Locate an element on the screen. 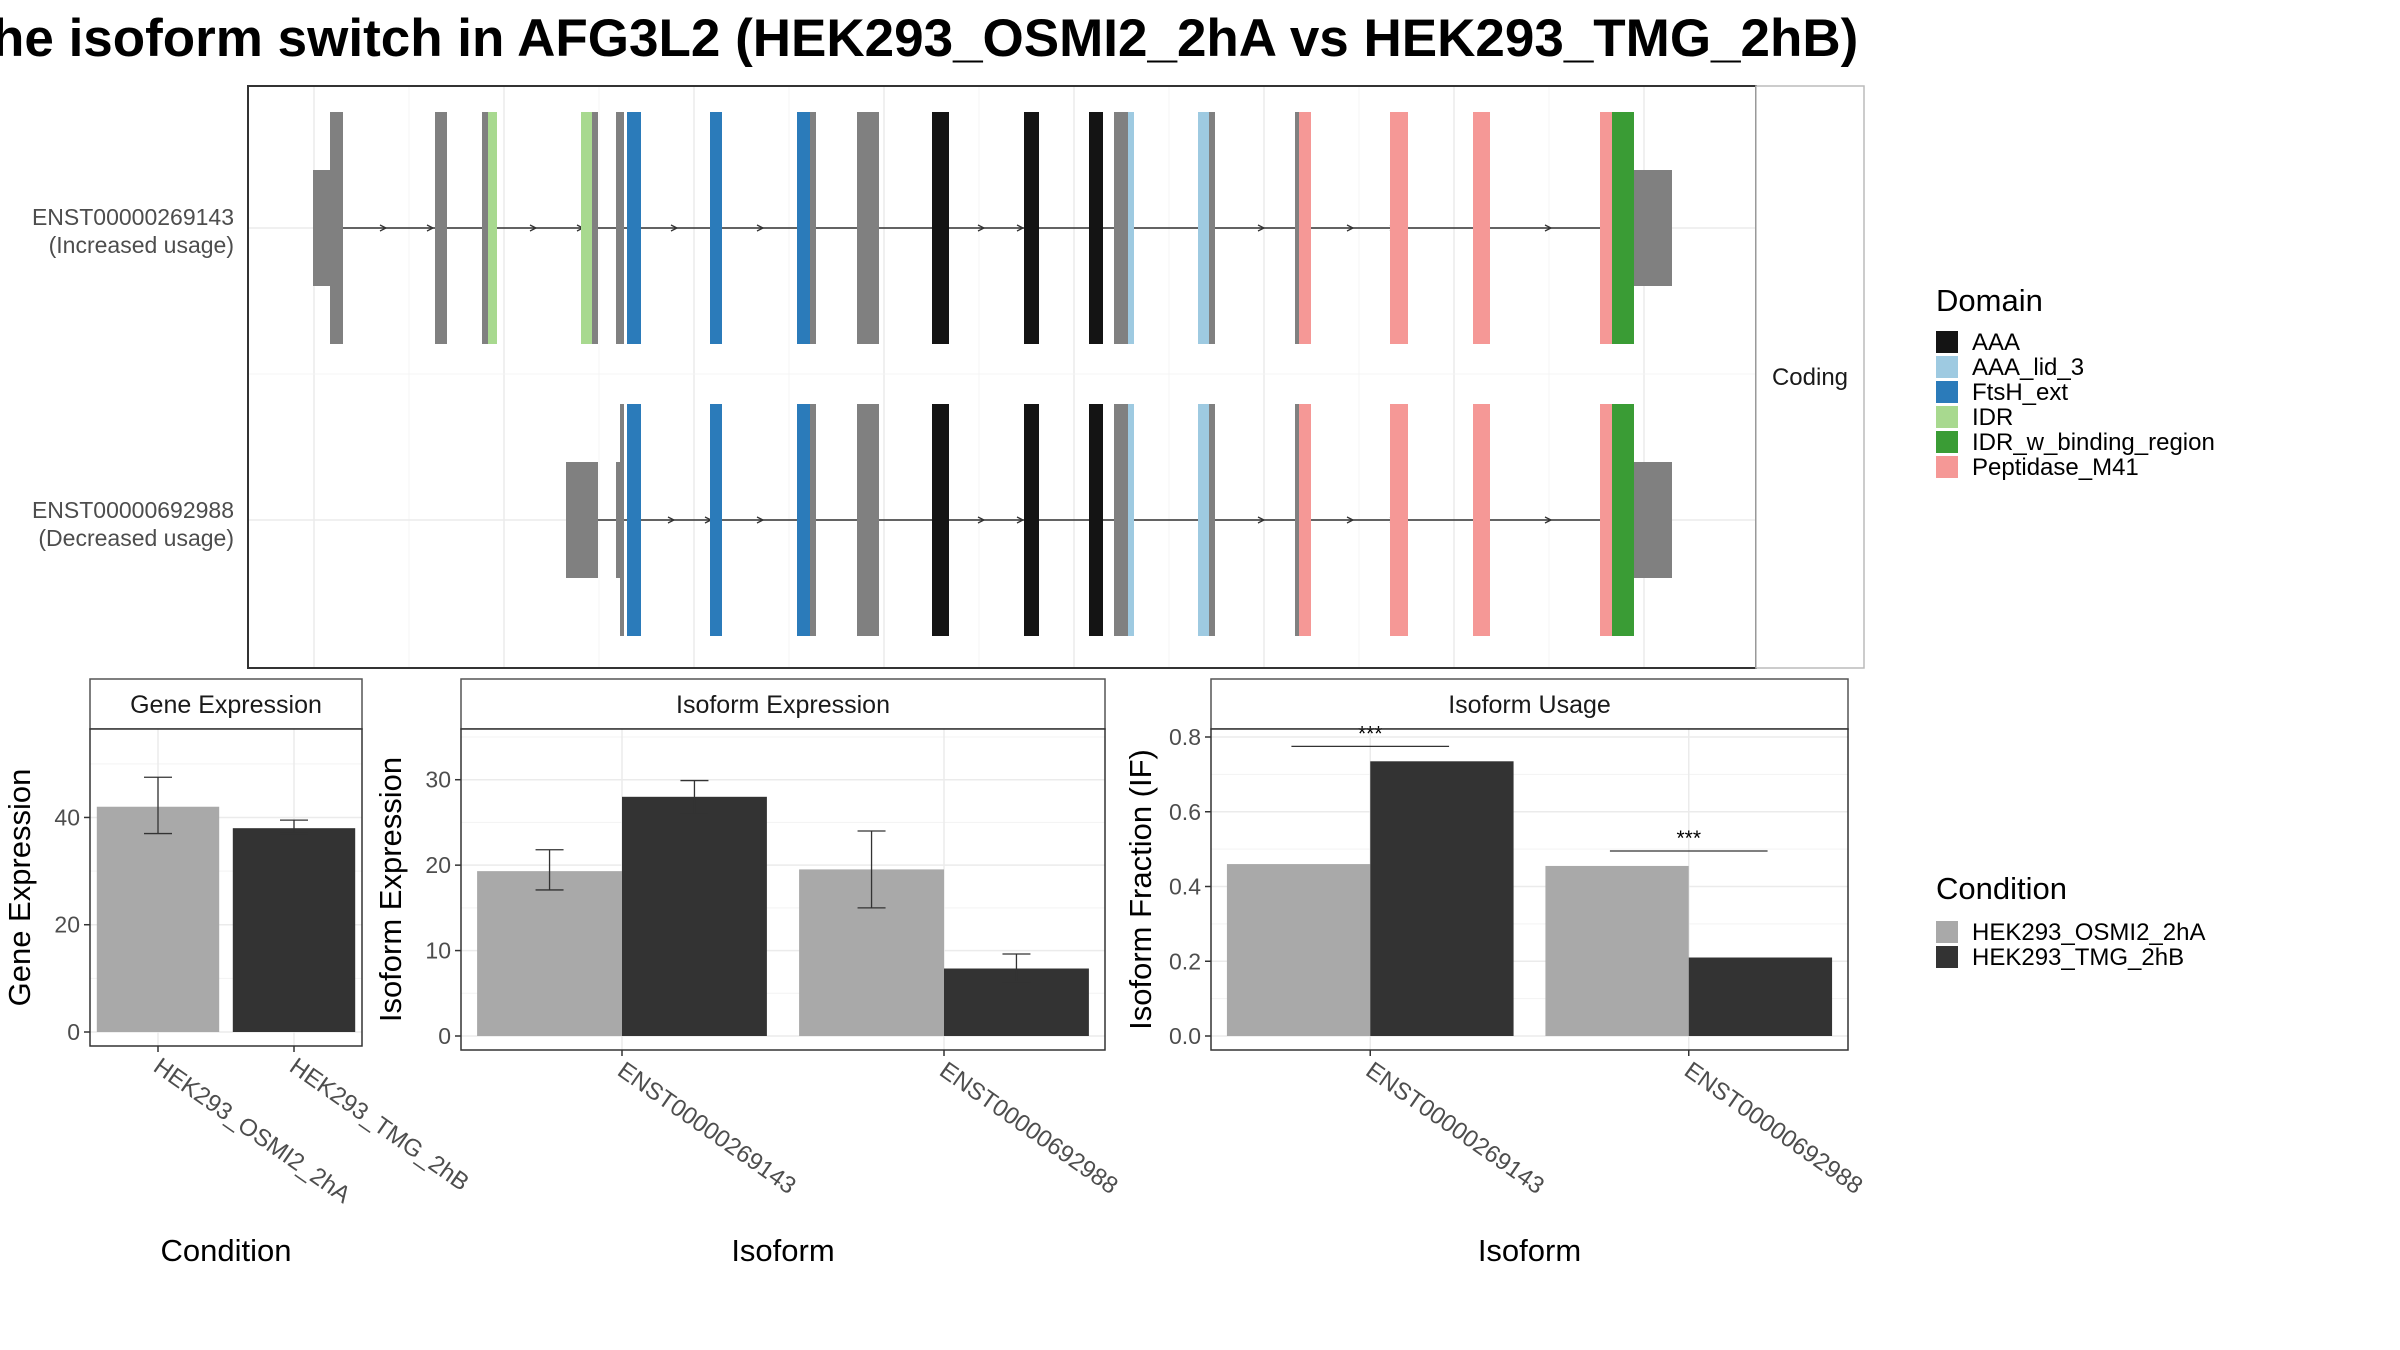 Image resolution: width=2400 pixels, height=1350 pixels. x-axis-title: Isoform is located at coordinates (1529, 1250).